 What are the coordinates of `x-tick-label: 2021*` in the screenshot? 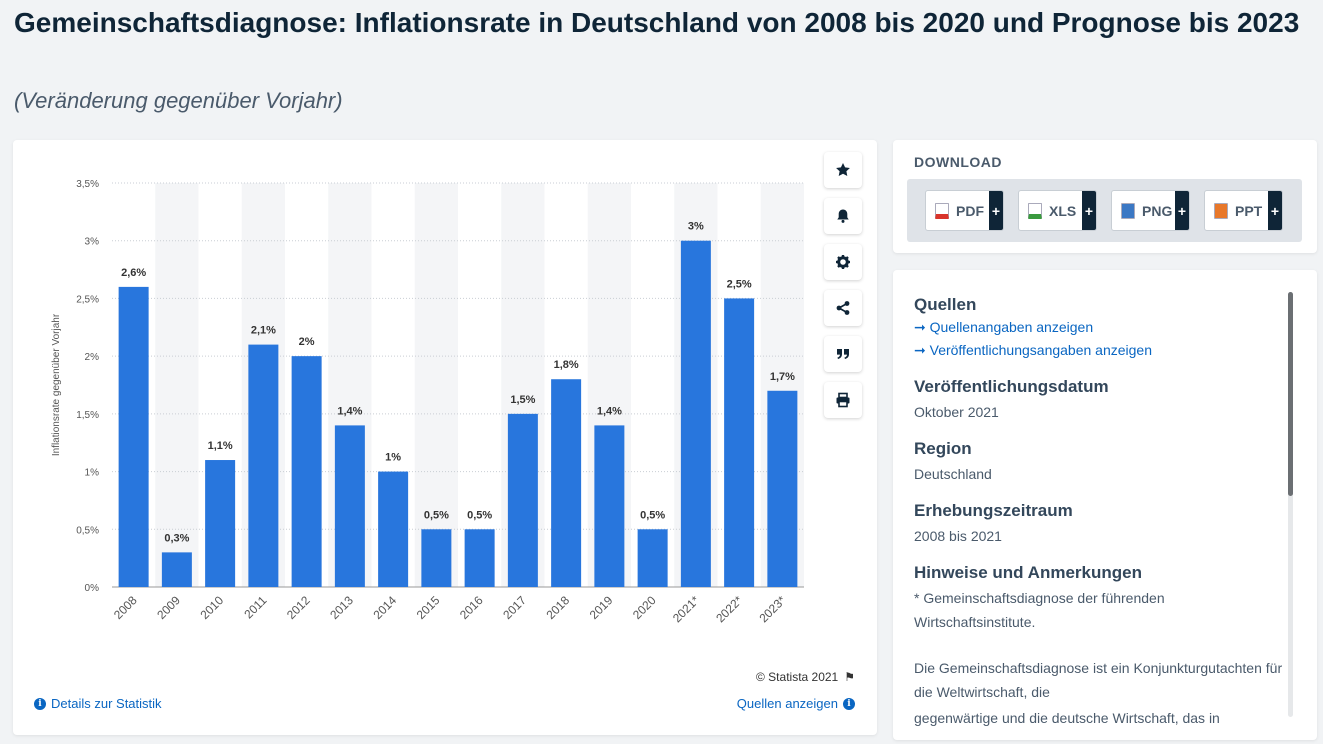 It's located at (686, 609).